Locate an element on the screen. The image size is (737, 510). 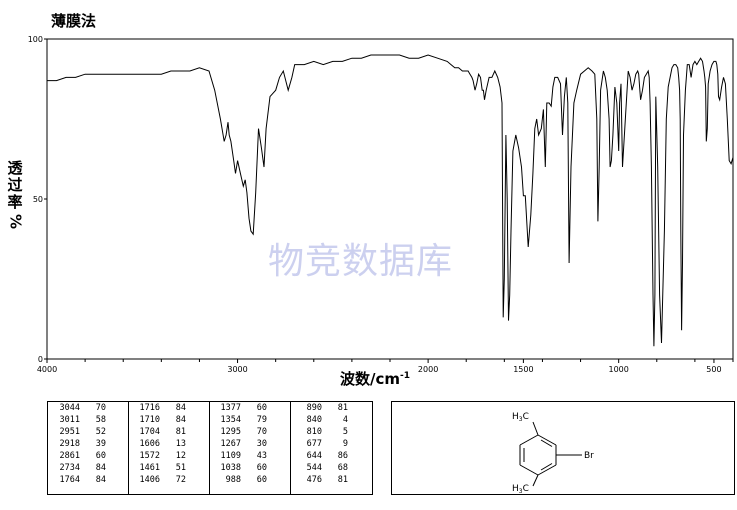
peak-row: 2951 52 is located at coordinates (88, 432).